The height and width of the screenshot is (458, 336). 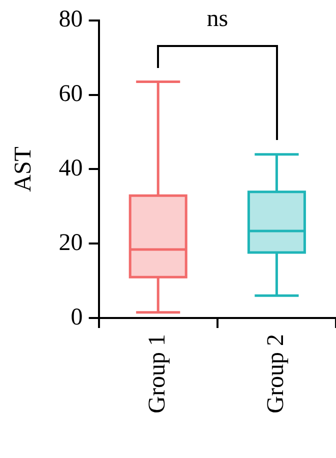 I want to click on x-tick-label: Group 1, so click(x=157, y=374).